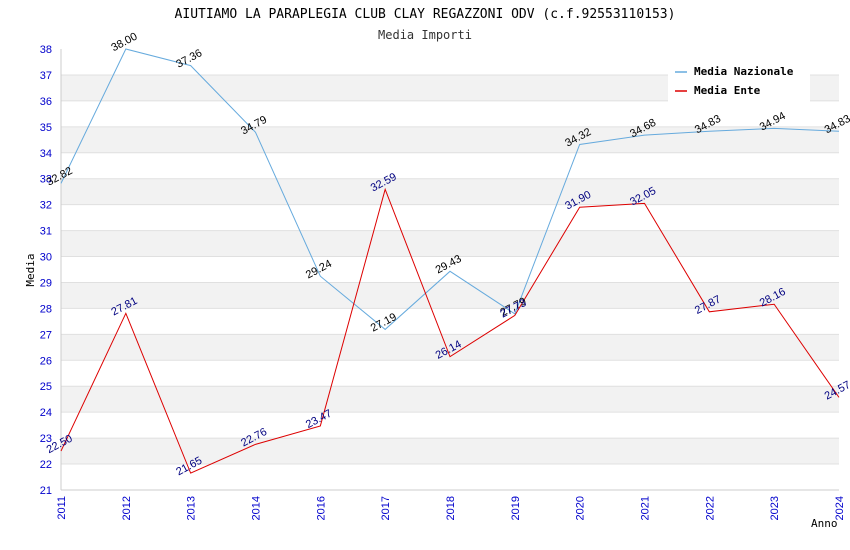 The width and height of the screenshot is (850, 550). What do you see at coordinates (46, 232) in the screenshot?
I see `y-tick-label: 31` at bounding box center [46, 232].